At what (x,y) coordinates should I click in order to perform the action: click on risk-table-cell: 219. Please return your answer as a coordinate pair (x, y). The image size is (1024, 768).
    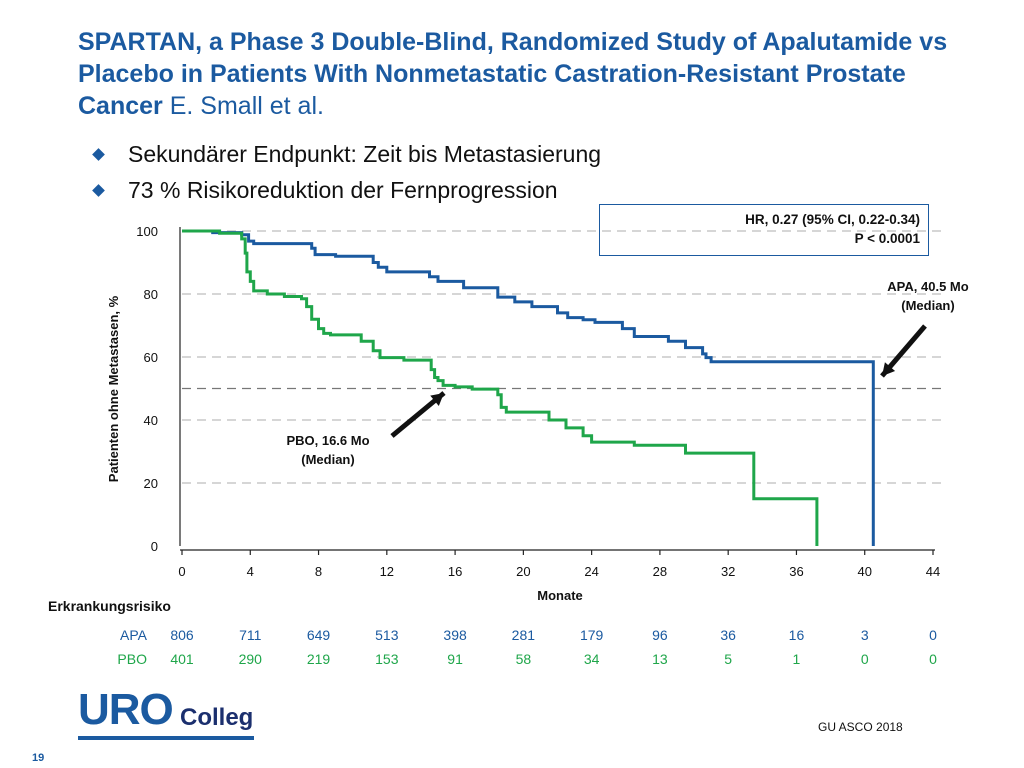
    Looking at the image, I should click on (319, 659).